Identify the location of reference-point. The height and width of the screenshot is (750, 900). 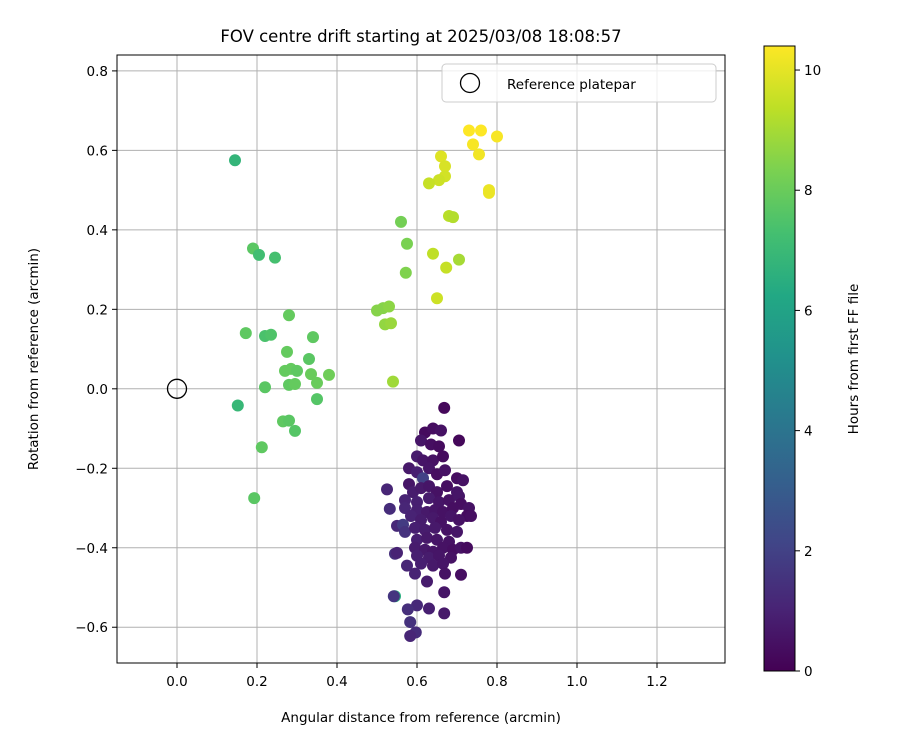
(177, 388).